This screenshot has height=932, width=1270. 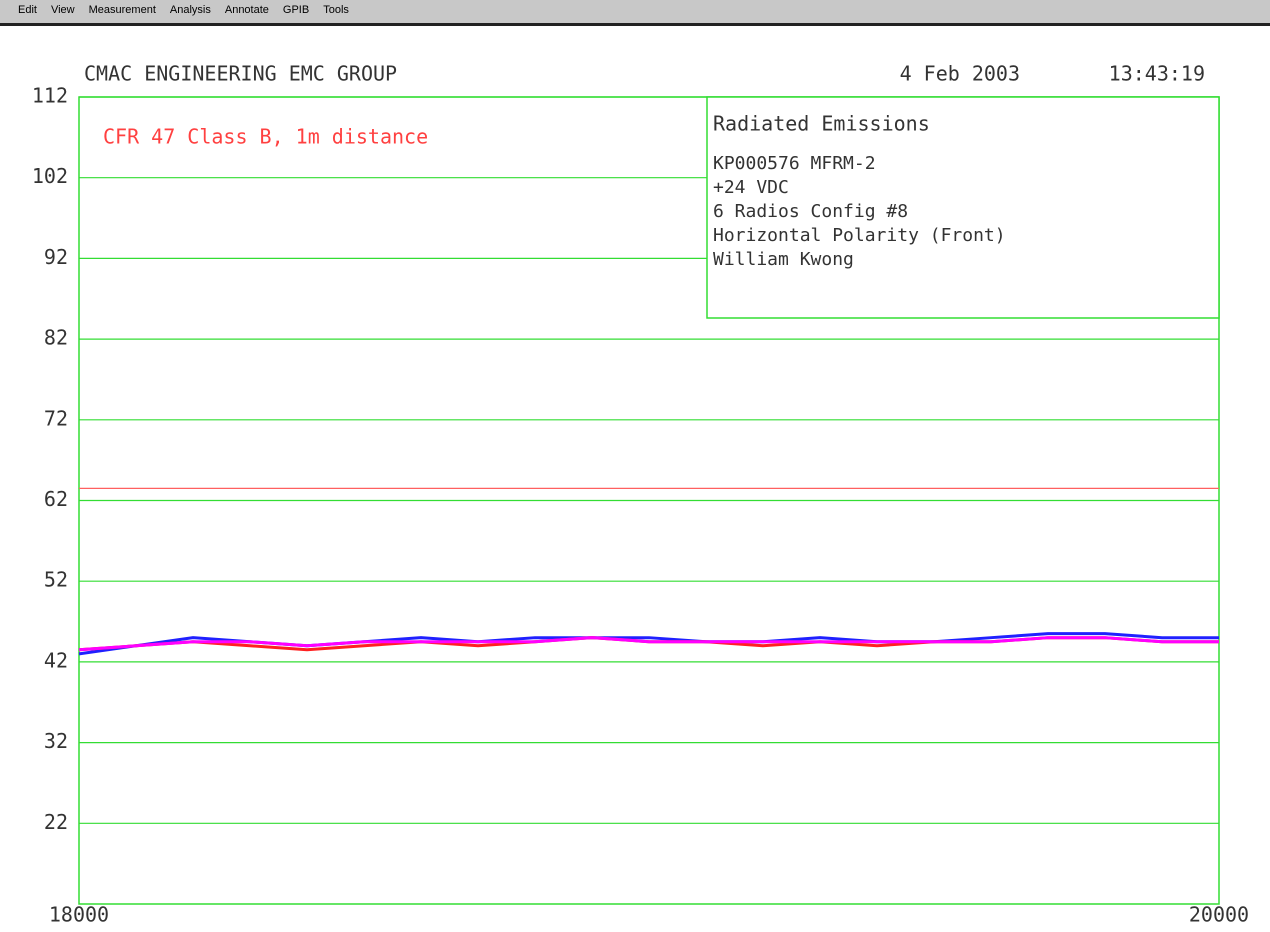 What do you see at coordinates (794, 163) in the screenshot?
I see `info-line: KP000576 MFRM-2` at bounding box center [794, 163].